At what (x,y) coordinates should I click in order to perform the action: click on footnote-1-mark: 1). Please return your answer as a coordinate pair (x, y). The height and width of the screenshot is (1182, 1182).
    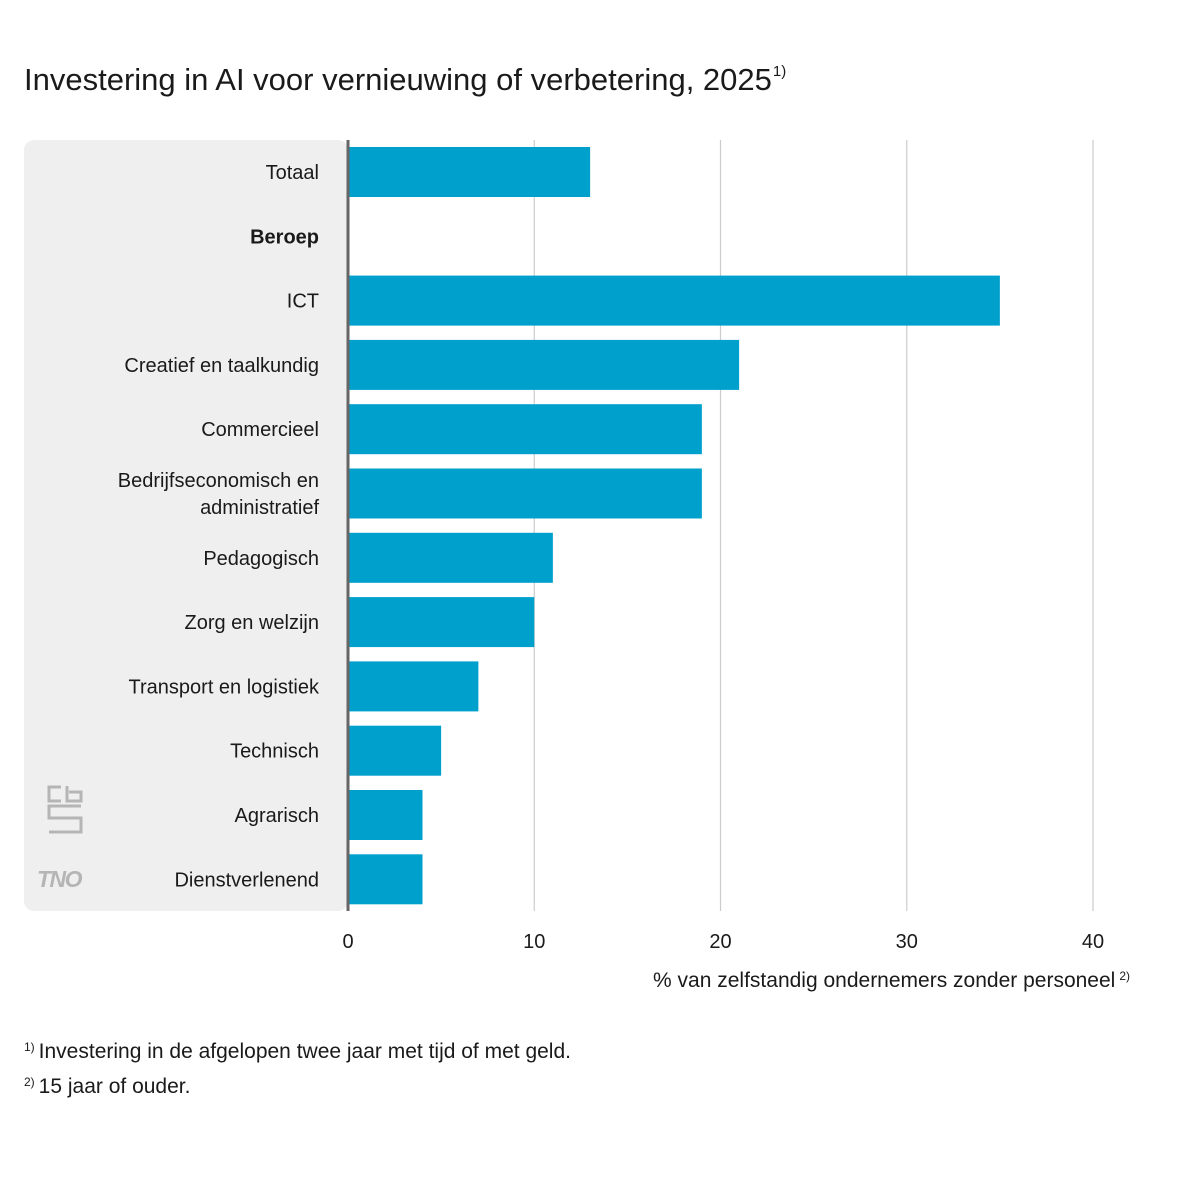
    Looking at the image, I should click on (29, 1047).